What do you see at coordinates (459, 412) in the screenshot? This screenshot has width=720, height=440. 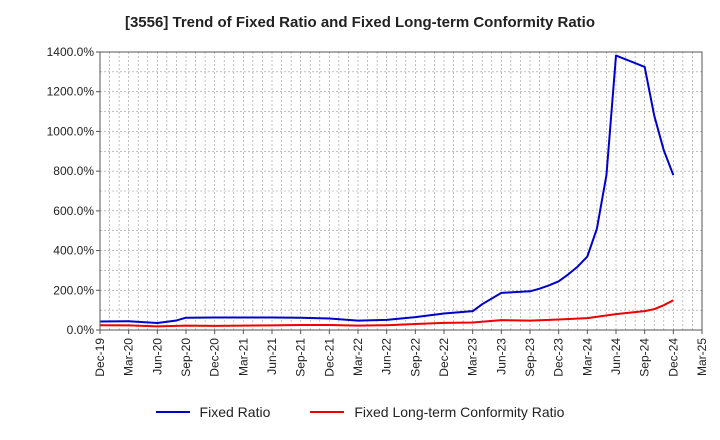 I see `legend-label-fixed-long-term-conformity-ratio: Fixed Long-term Conformity Ratio` at bounding box center [459, 412].